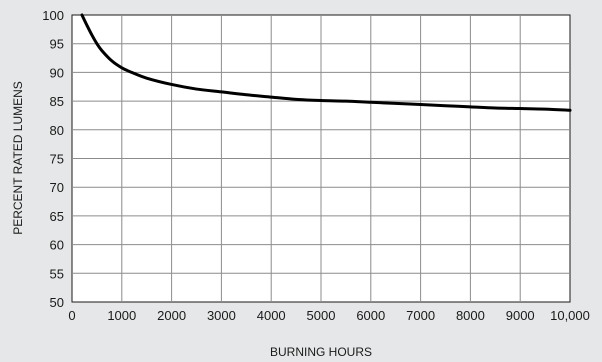  Describe the element at coordinates (57, 159) in the screenshot. I see `y-tick-label: 75` at that location.